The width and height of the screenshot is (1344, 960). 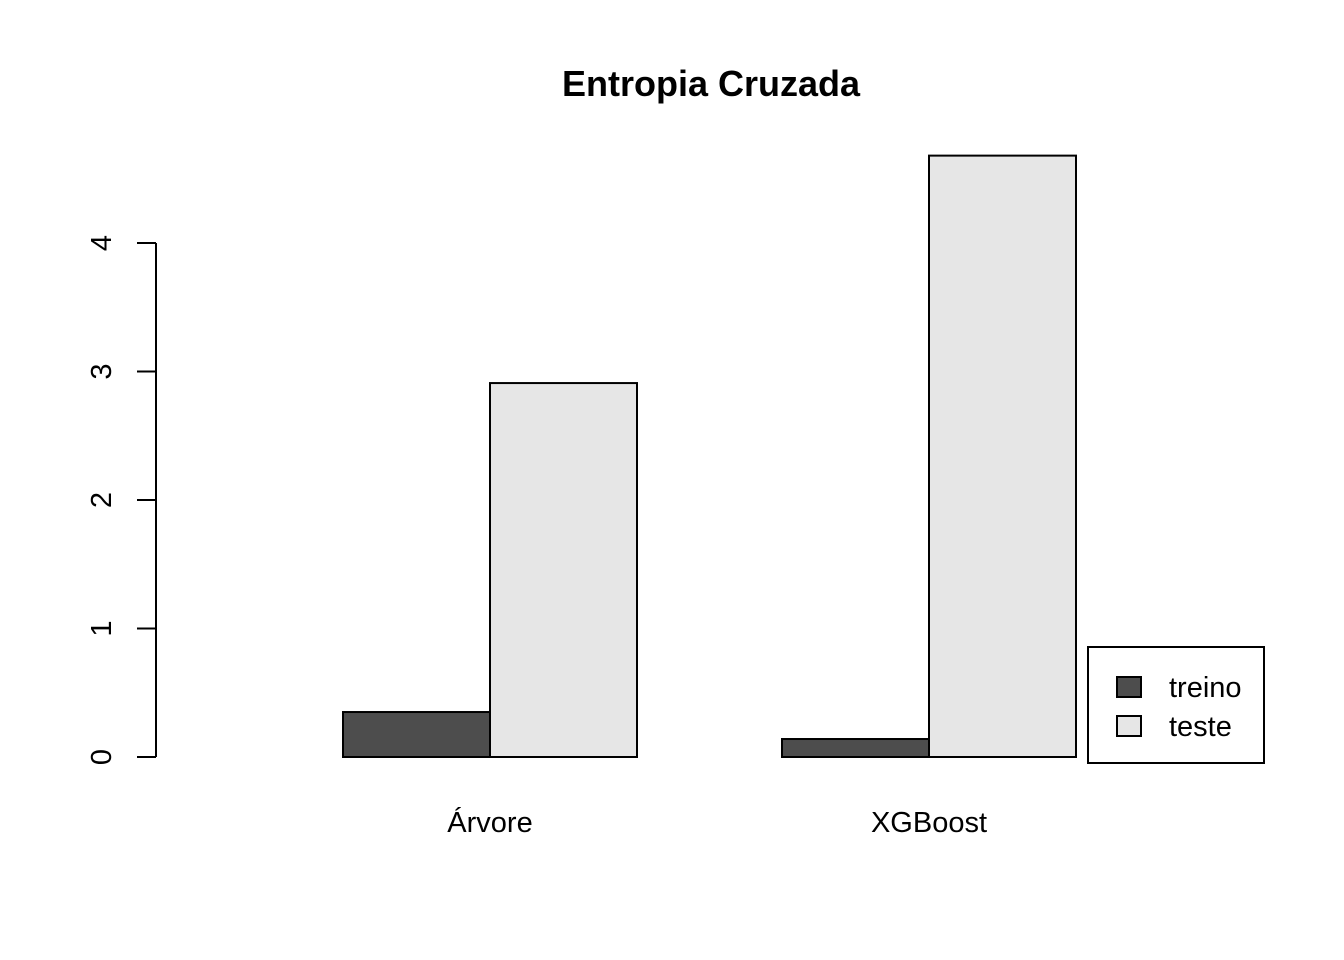 I want to click on x-category-label: XGBoost, so click(x=929, y=823).